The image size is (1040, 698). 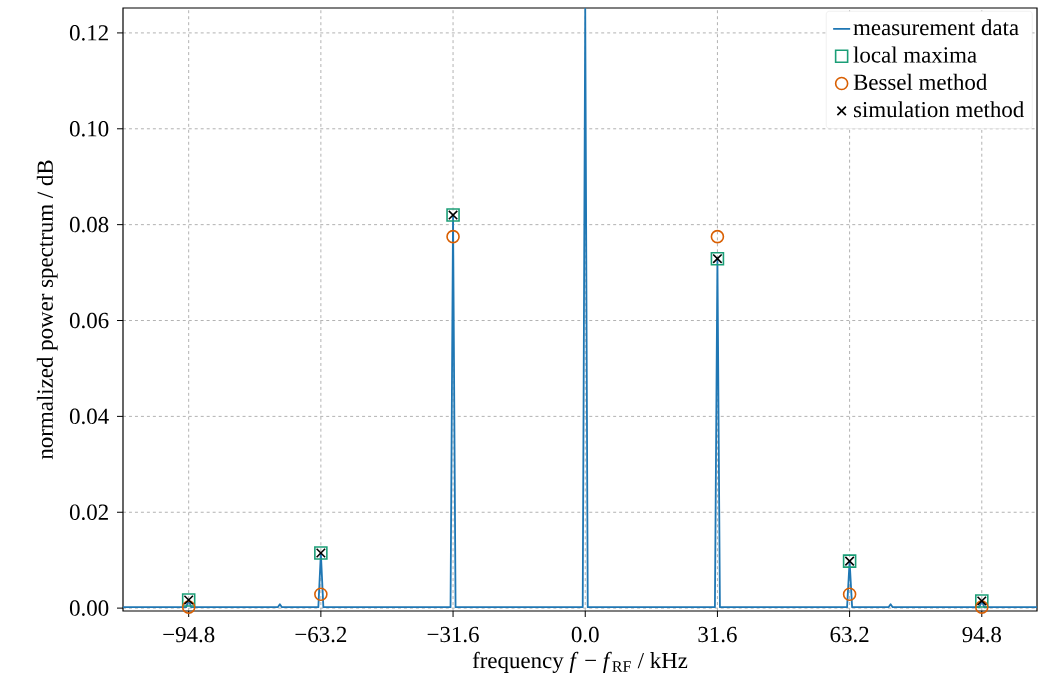 What do you see at coordinates (920, 81) in the screenshot?
I see `legend-label: Bessel method` at bounding box center [920, 81].